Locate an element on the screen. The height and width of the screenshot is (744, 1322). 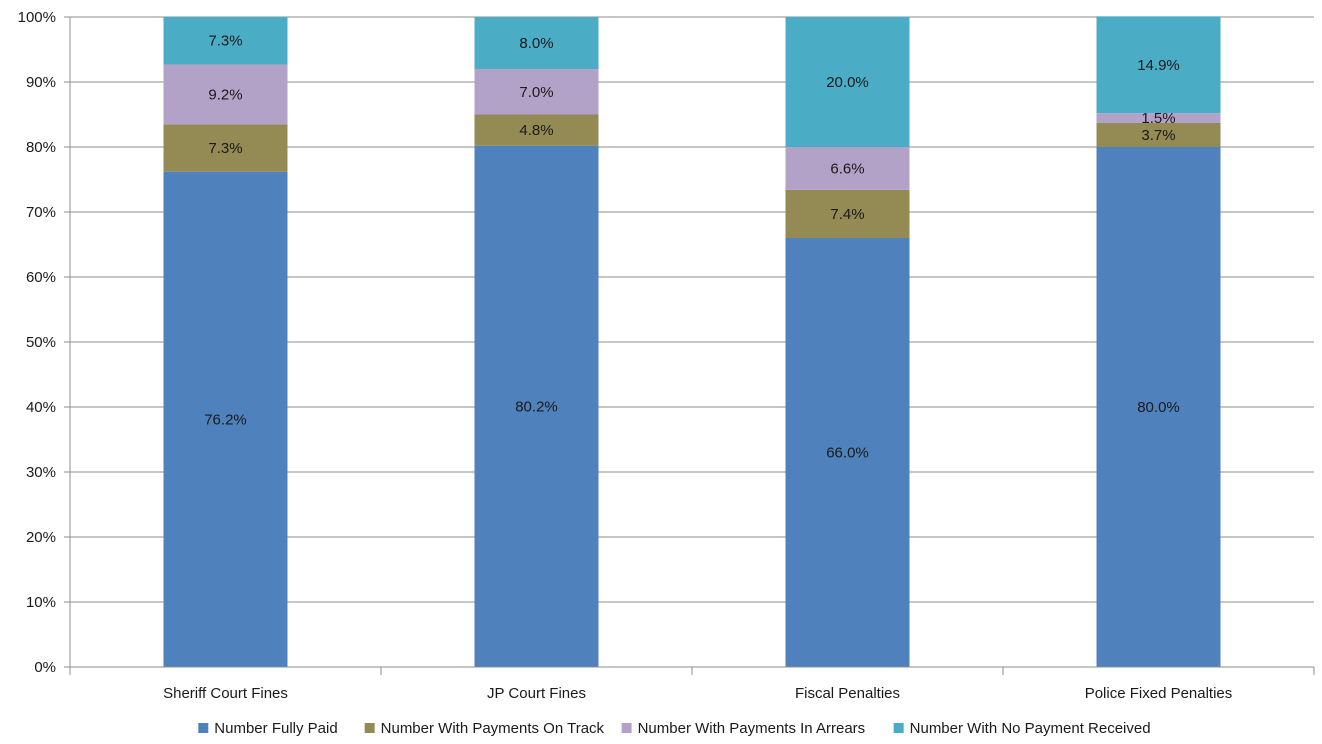
data-label: 14.9% is located at coordinates (1158, 65).